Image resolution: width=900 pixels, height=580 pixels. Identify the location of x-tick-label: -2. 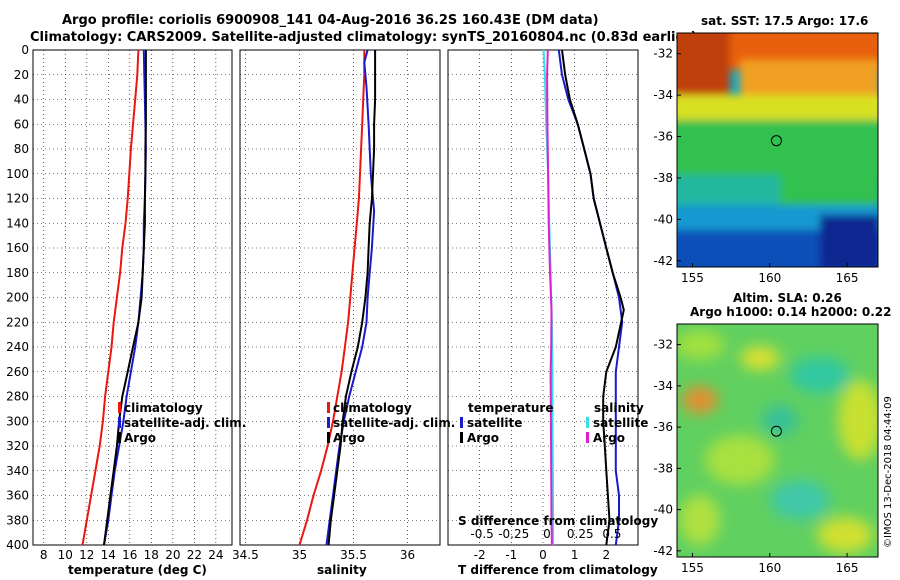
(480, 555).